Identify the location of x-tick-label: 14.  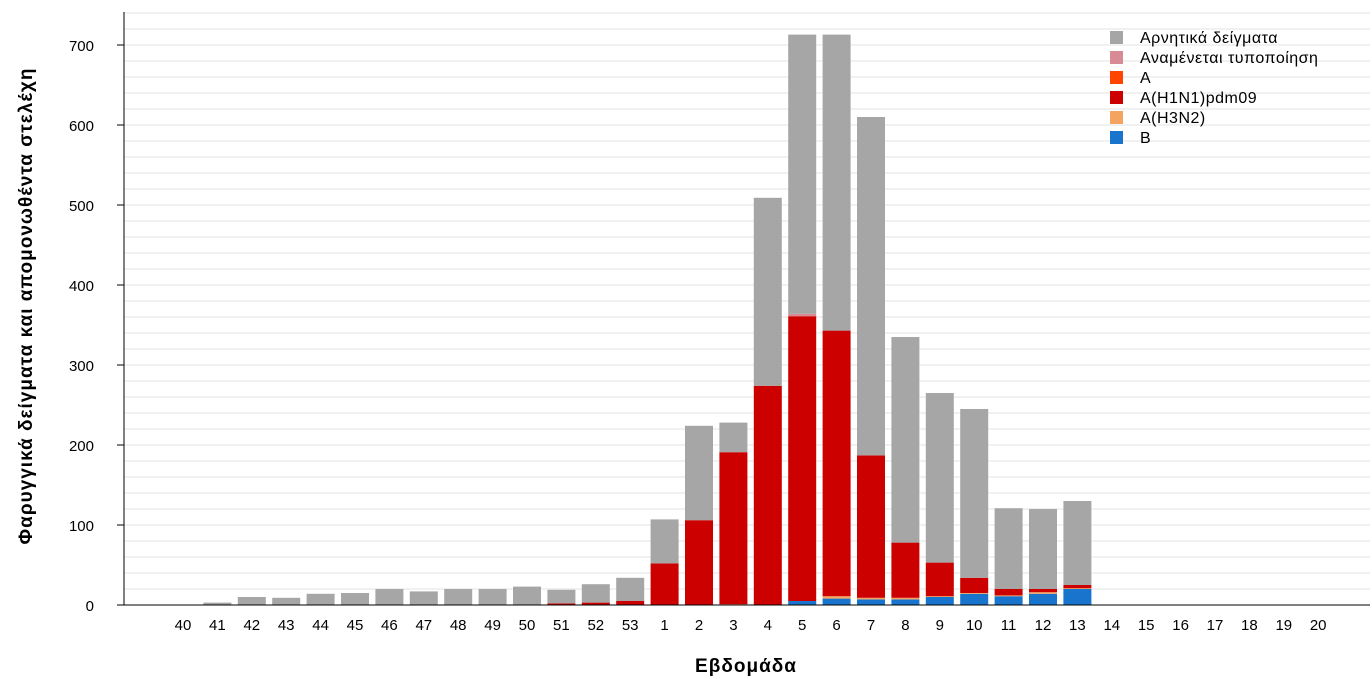
(1111, 625).